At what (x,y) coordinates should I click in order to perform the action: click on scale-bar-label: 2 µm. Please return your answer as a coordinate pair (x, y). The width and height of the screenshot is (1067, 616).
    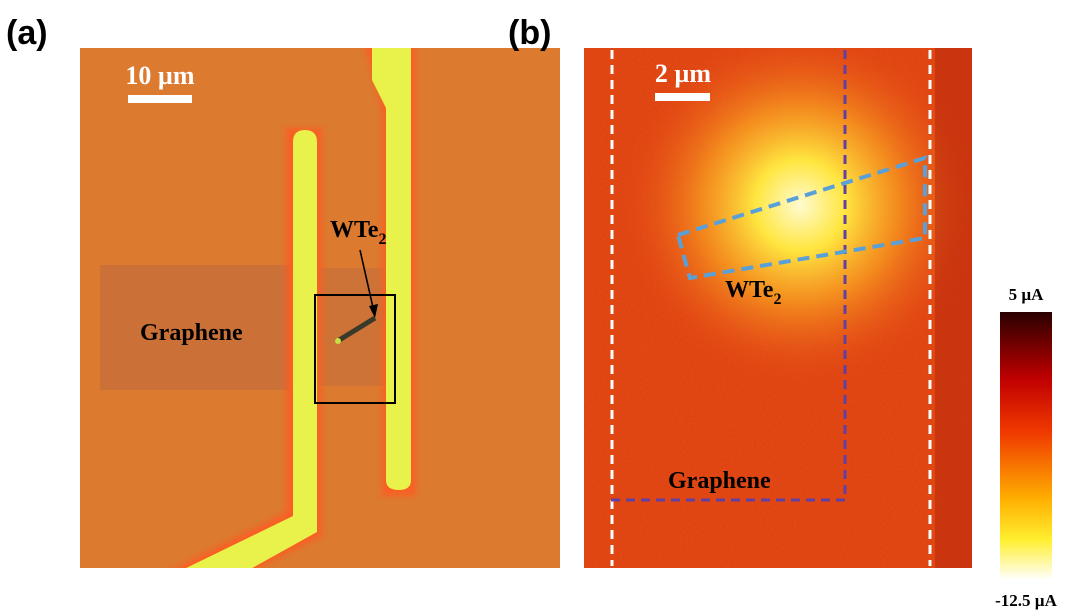
    Looking at the image, I should click on (683, 73).